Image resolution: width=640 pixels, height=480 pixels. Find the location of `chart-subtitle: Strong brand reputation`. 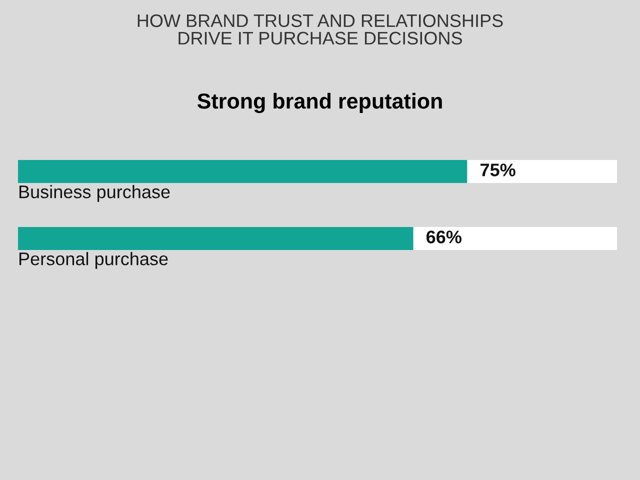

chart-subtitle: Strong brand reputation is located at coordinates (319, 103).